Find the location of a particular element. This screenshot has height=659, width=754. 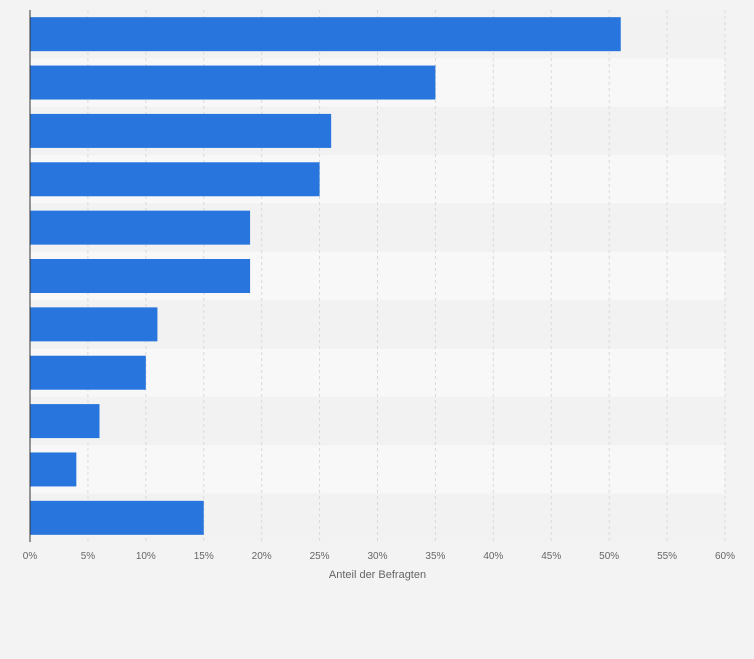

x-tick-label: 5% is located at coordinates (88, 556).